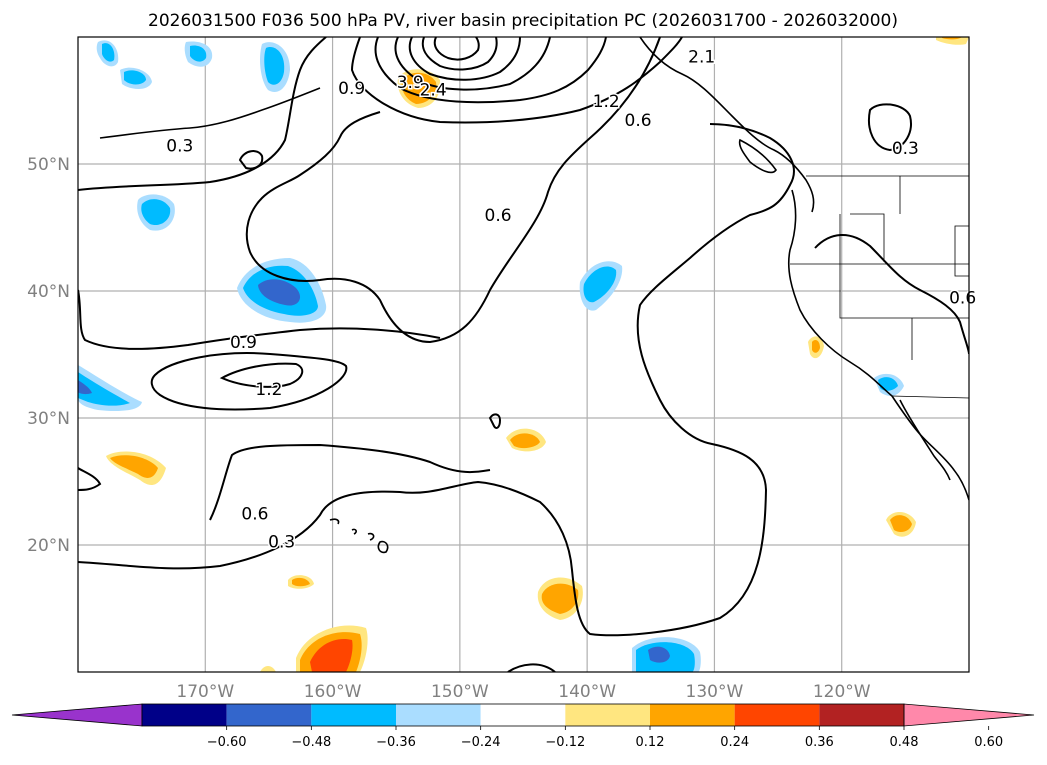  I want to click on lon-tick-label: 170°W, so click(205, 692).